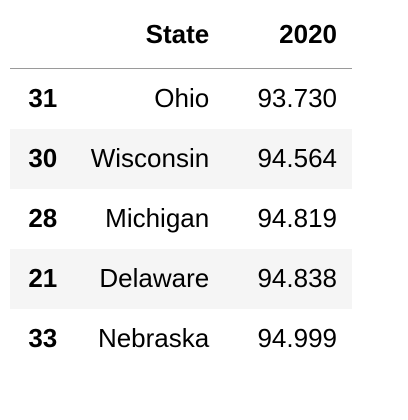  I want to click on row-index: 33, so click(43, 338).